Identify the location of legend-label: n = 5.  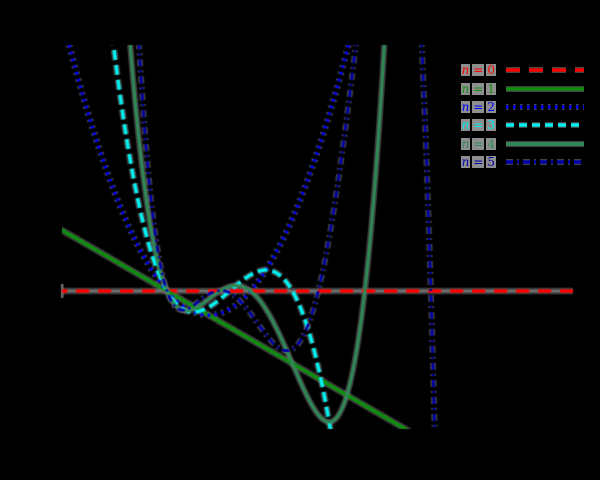
(476, 162).